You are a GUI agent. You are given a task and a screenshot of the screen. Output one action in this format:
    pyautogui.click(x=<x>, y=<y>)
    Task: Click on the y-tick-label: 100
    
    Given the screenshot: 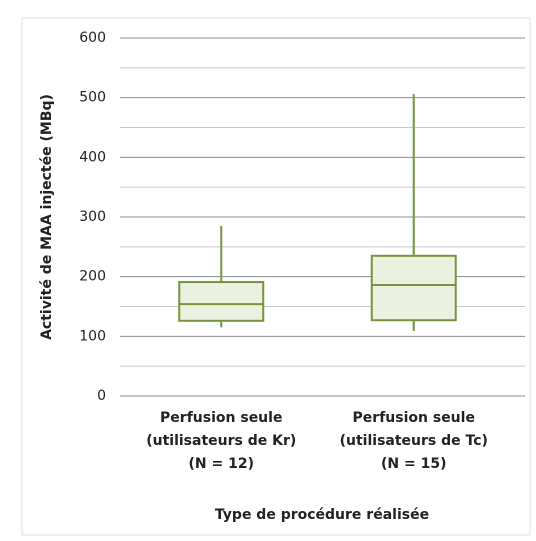 What is the action you would take?
    pyautogui.click(x=92, y=336)
    